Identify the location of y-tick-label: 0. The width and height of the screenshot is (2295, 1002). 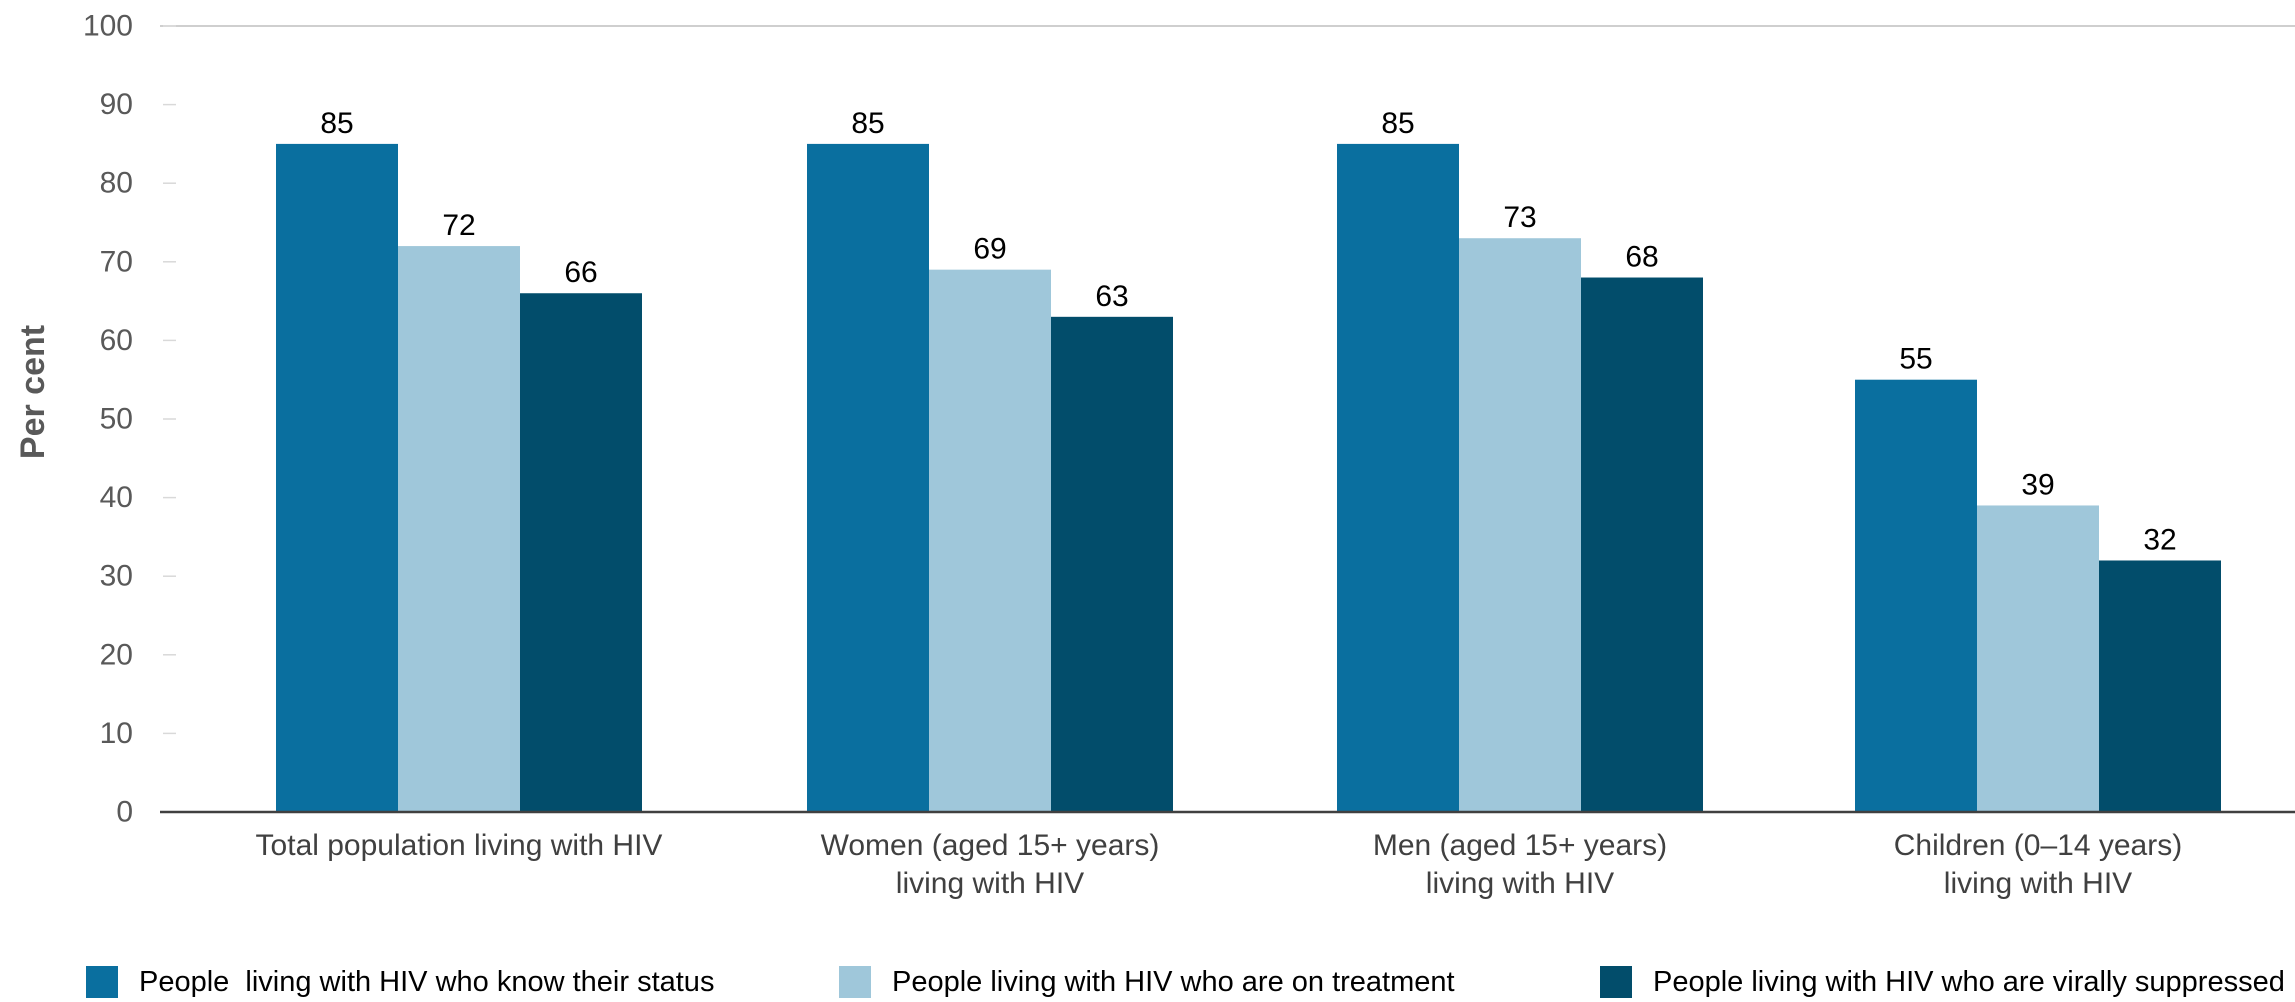
(124, 812).